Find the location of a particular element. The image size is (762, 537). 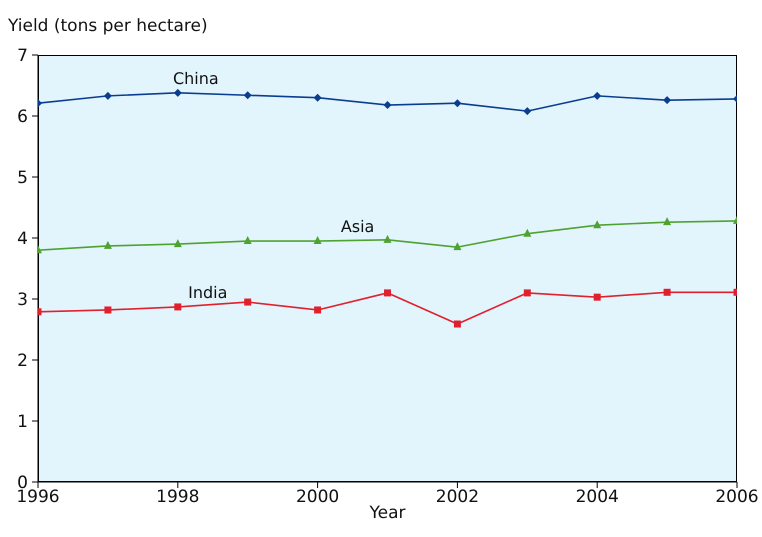

series-label: India is located at coordinates (208, 292).